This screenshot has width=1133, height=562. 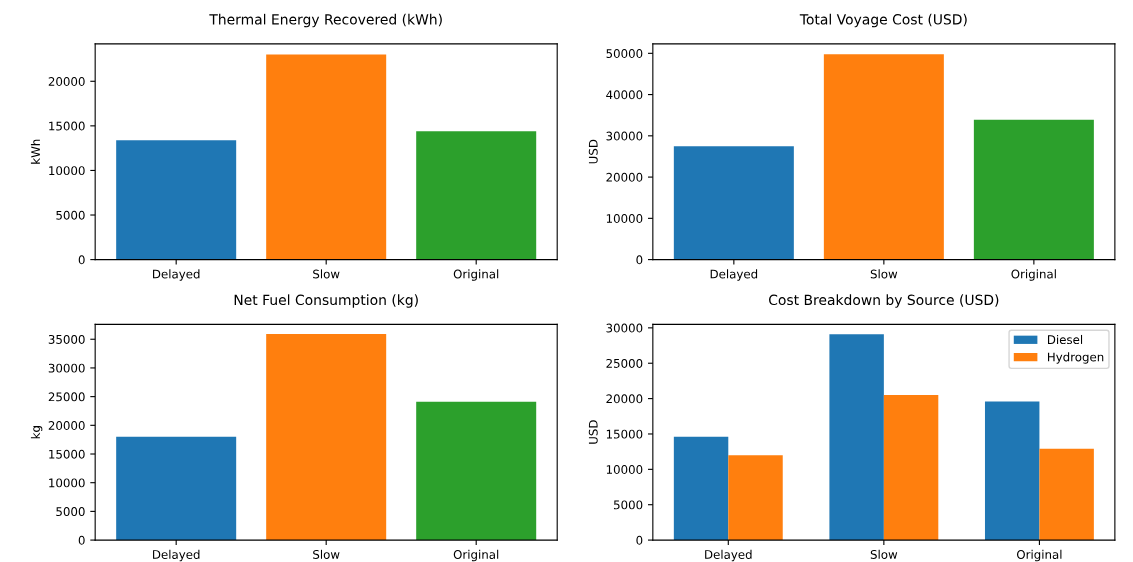 I want to click on legend-label: Hydrogen, so click(x=1075, y=358).